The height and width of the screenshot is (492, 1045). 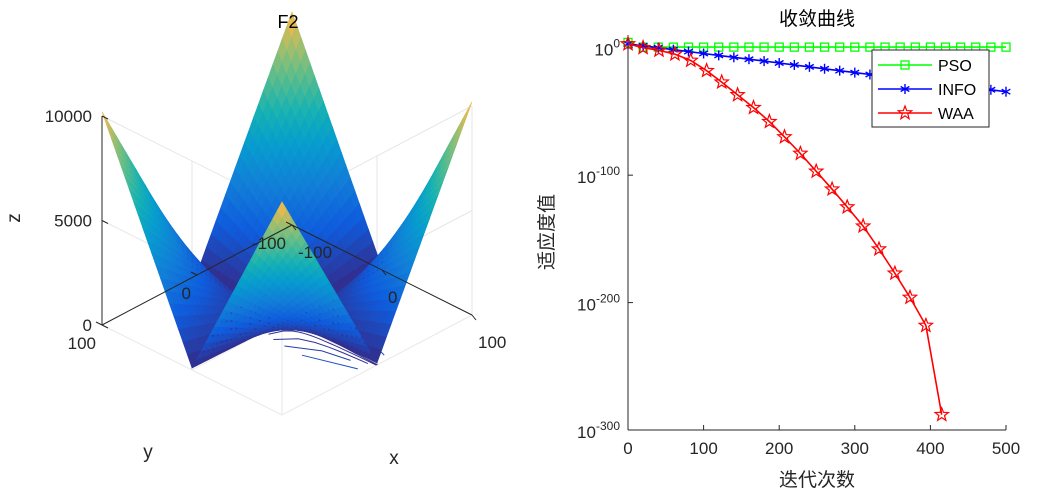 What do you see at coordinates (287, 22) in the screenshot?
I see `surface-title: F2` at bounding box center [287, 22].